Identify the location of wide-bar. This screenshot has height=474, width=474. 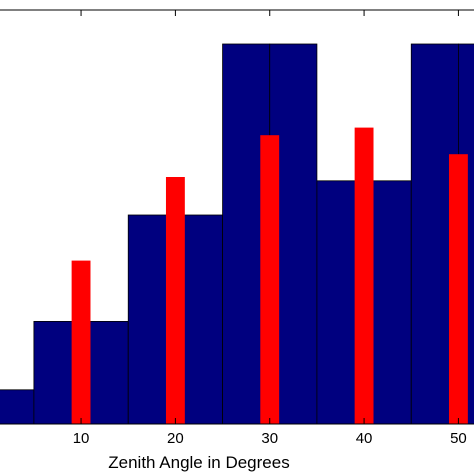
(17, 407).